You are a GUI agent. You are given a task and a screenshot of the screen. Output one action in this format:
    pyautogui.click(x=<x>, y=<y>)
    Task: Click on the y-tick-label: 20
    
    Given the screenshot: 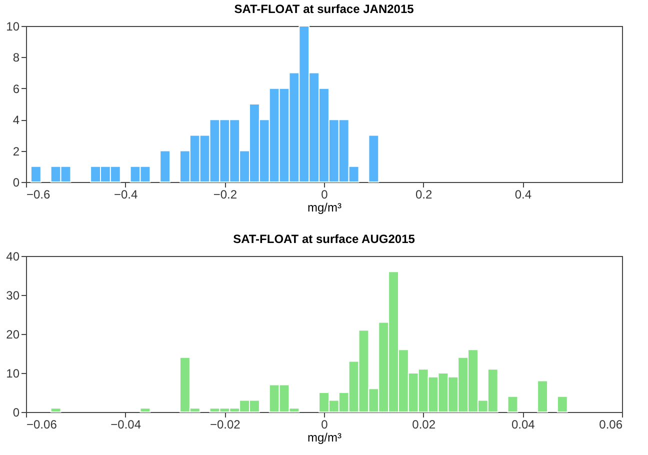 What is the action you would take?
    pyautogui.click(x=13, y=335)
    